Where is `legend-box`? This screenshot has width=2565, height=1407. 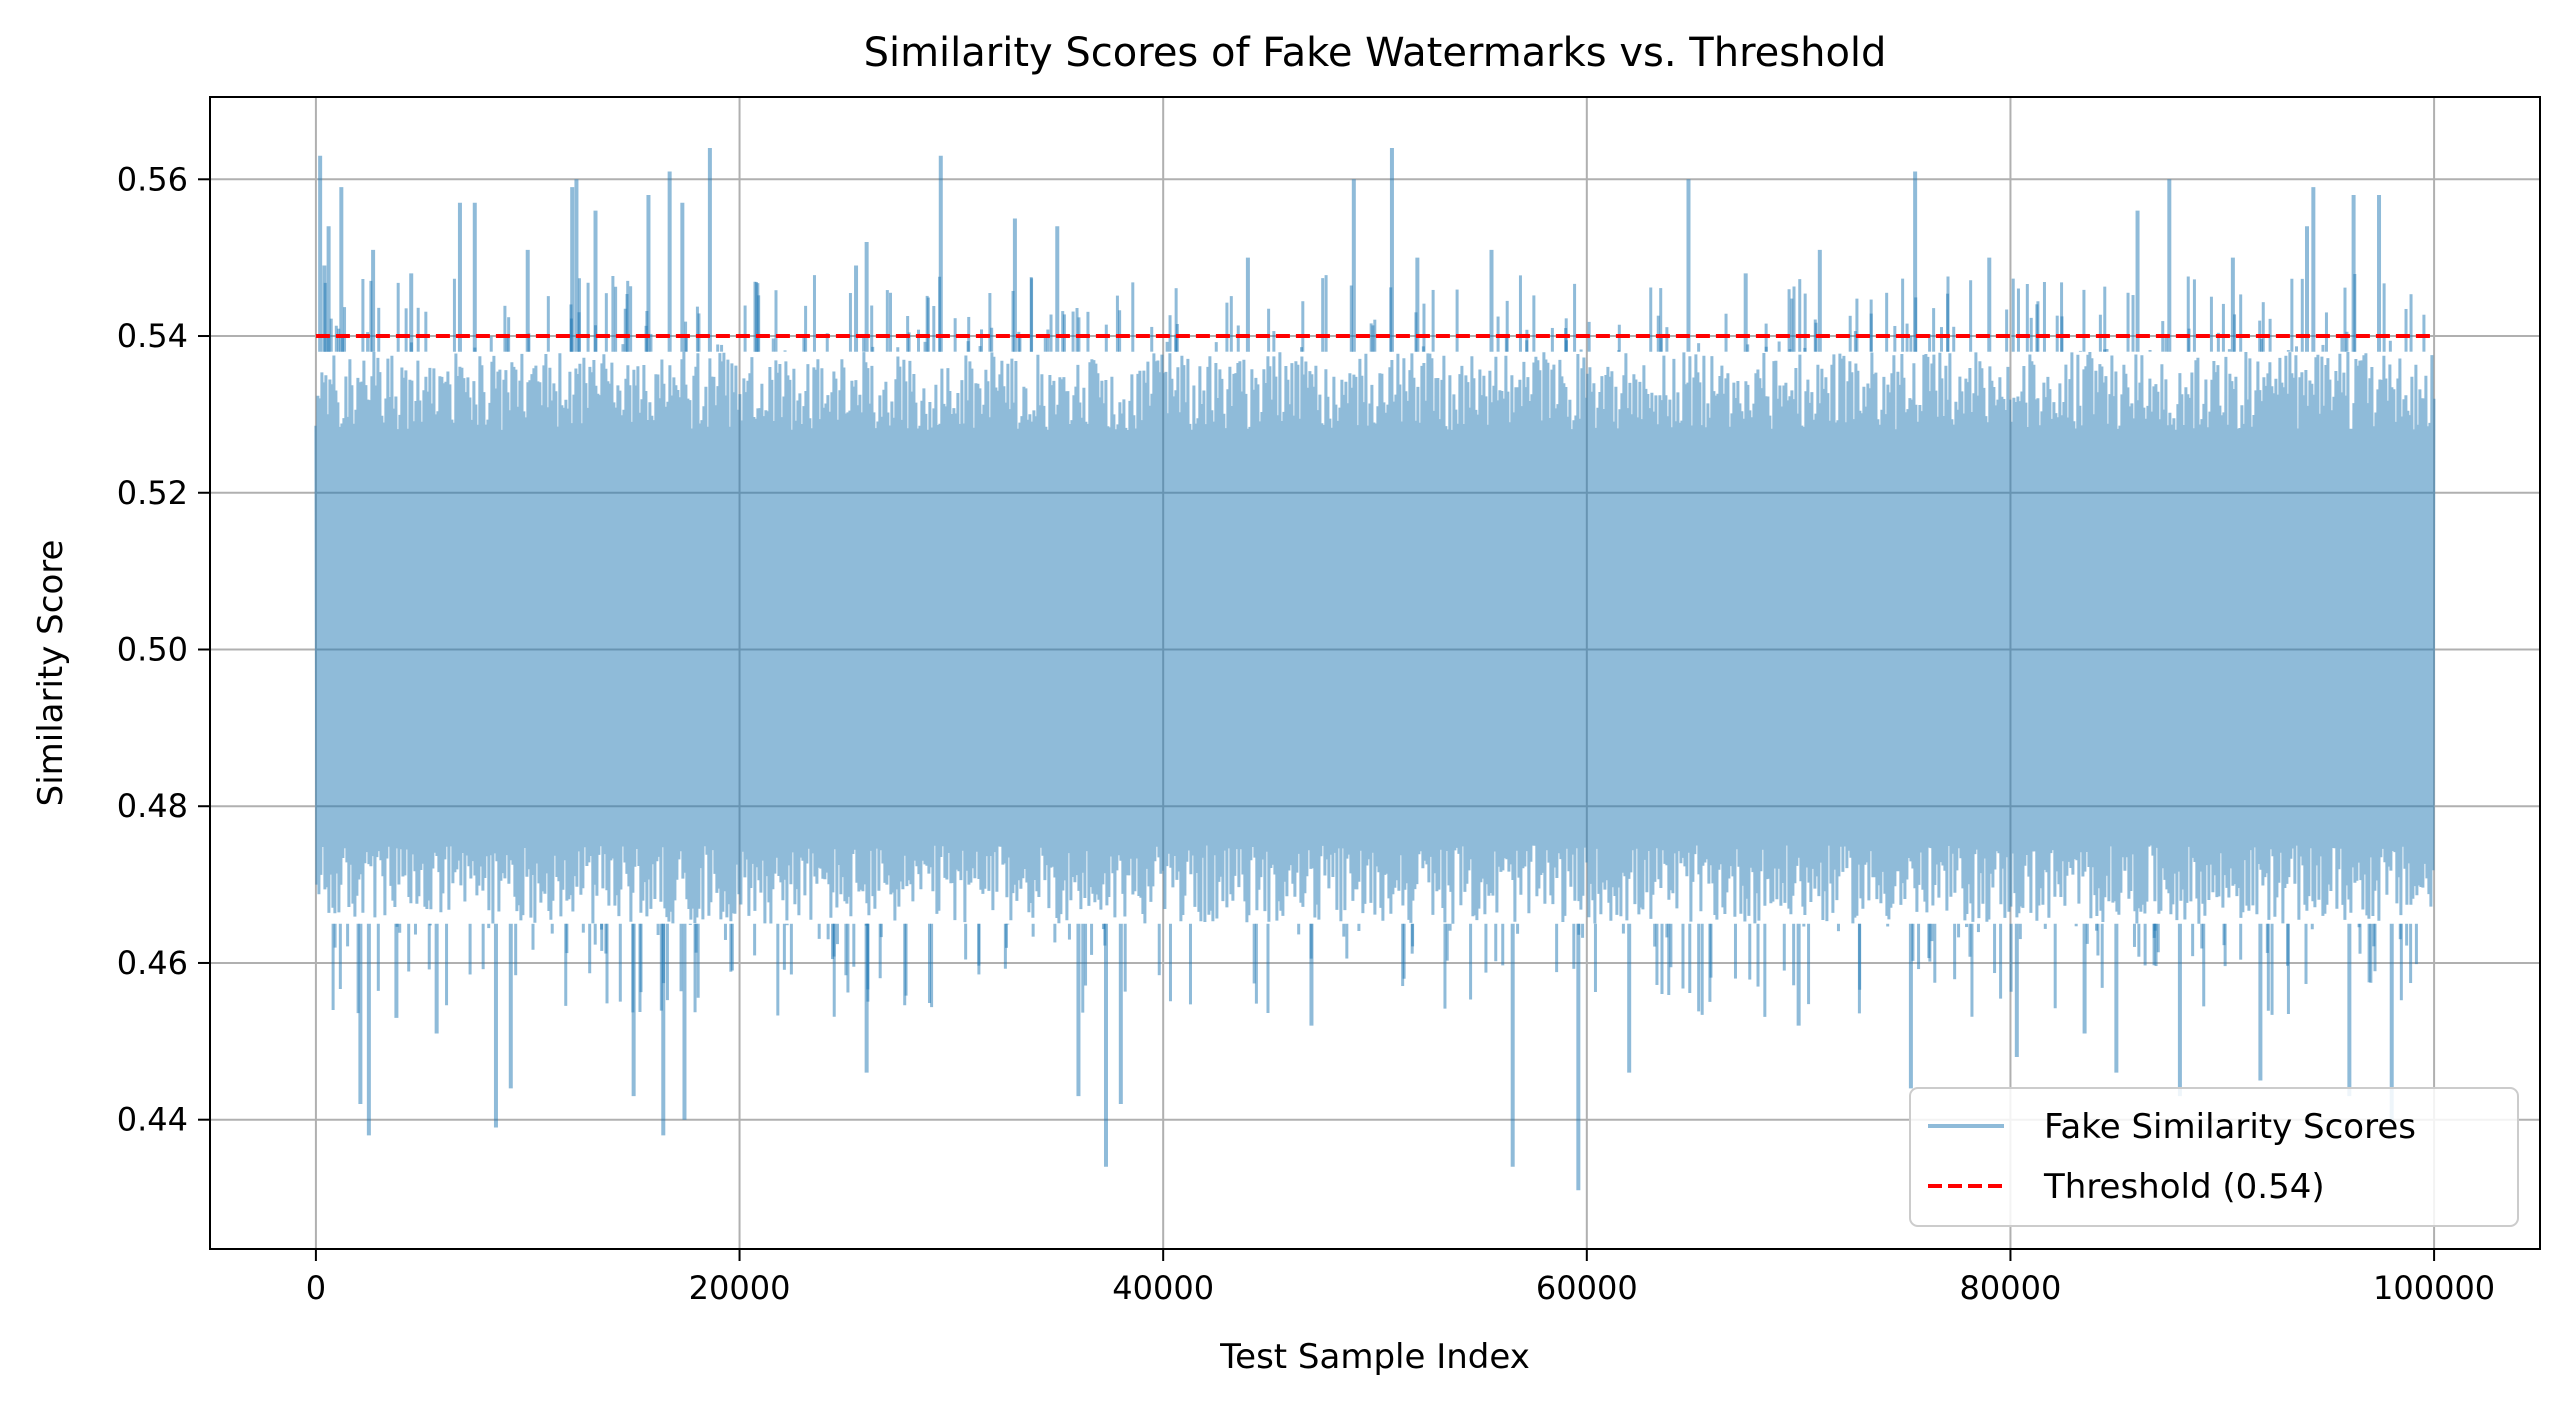 legend-box is located at coordinates (2214, 1157).